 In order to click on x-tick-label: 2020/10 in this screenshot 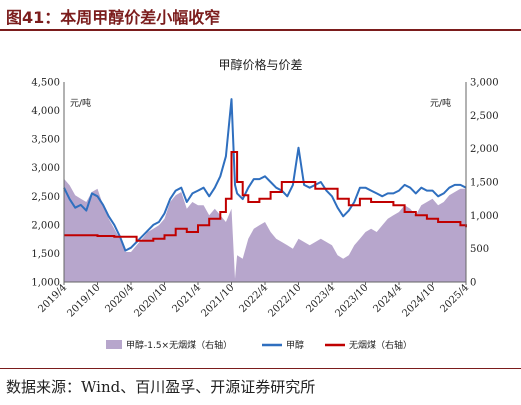, I will do `click(150, 300)`.